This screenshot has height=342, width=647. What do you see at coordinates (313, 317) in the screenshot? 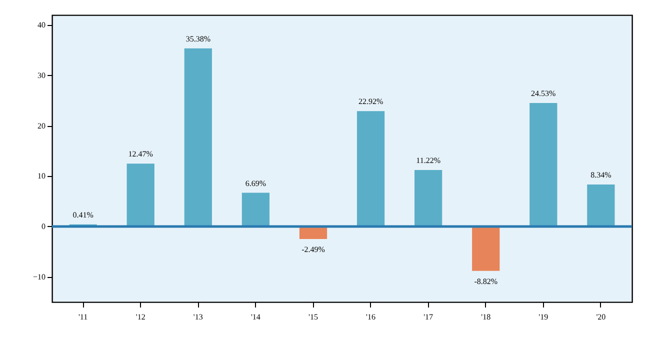
I see `x-tick-label: '15` at bounding box center [313, 317].